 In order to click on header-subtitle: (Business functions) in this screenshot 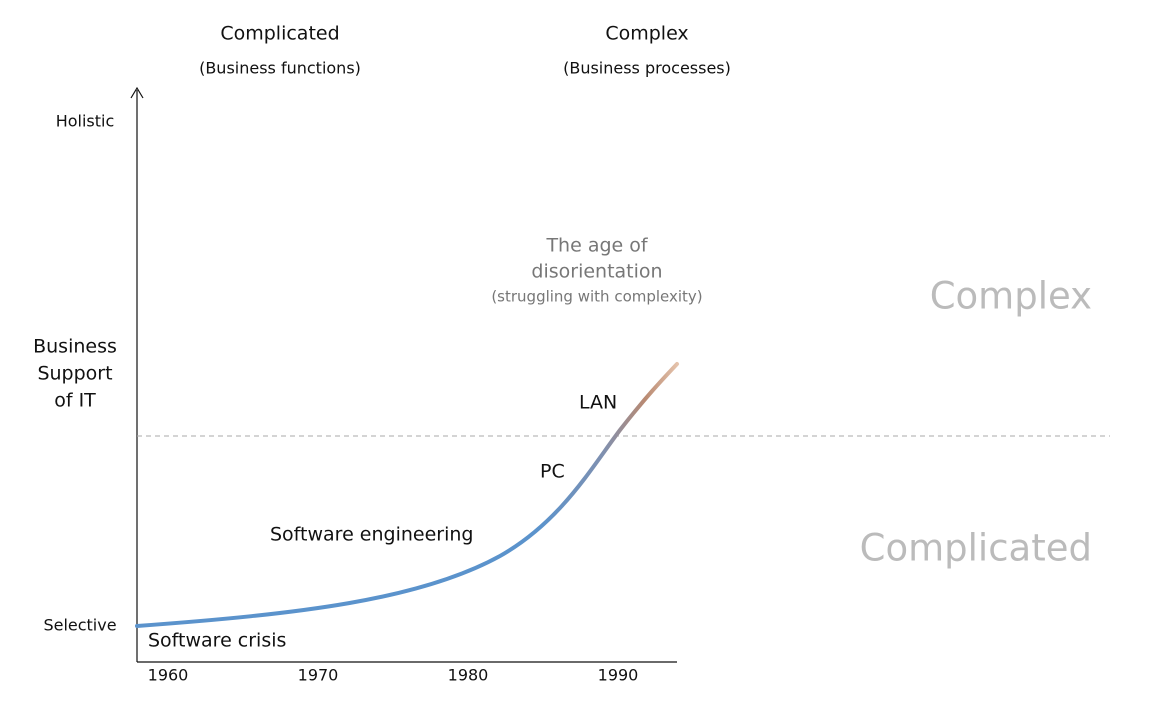, I will do `click(280, 68)`.